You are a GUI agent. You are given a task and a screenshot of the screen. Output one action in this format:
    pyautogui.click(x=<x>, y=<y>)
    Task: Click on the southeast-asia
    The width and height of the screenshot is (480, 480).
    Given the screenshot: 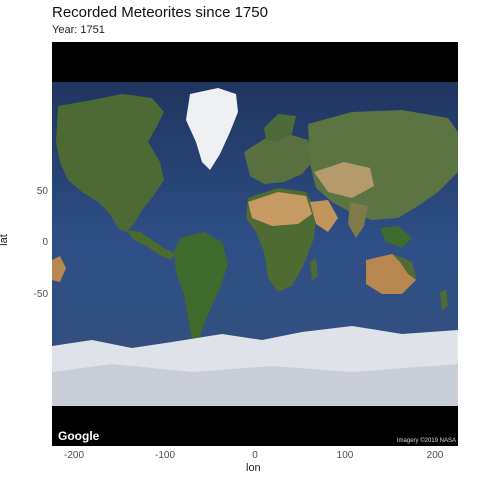 What is the action you would take?
    pyautogui.click(x=396, y=237)
    